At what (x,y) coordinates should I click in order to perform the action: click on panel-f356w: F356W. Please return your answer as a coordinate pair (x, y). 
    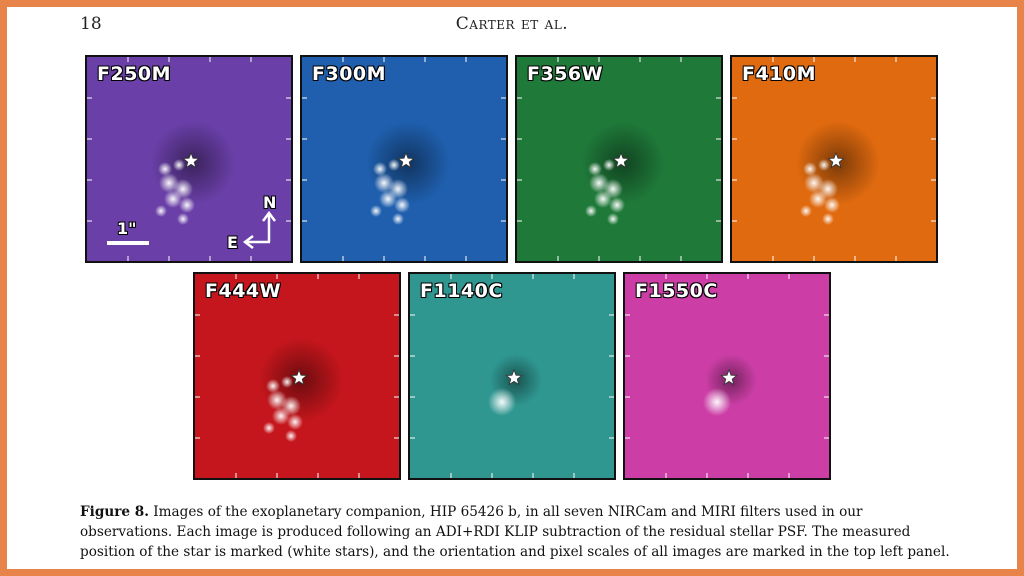
    Looking at the image, I should click on (619, 159).